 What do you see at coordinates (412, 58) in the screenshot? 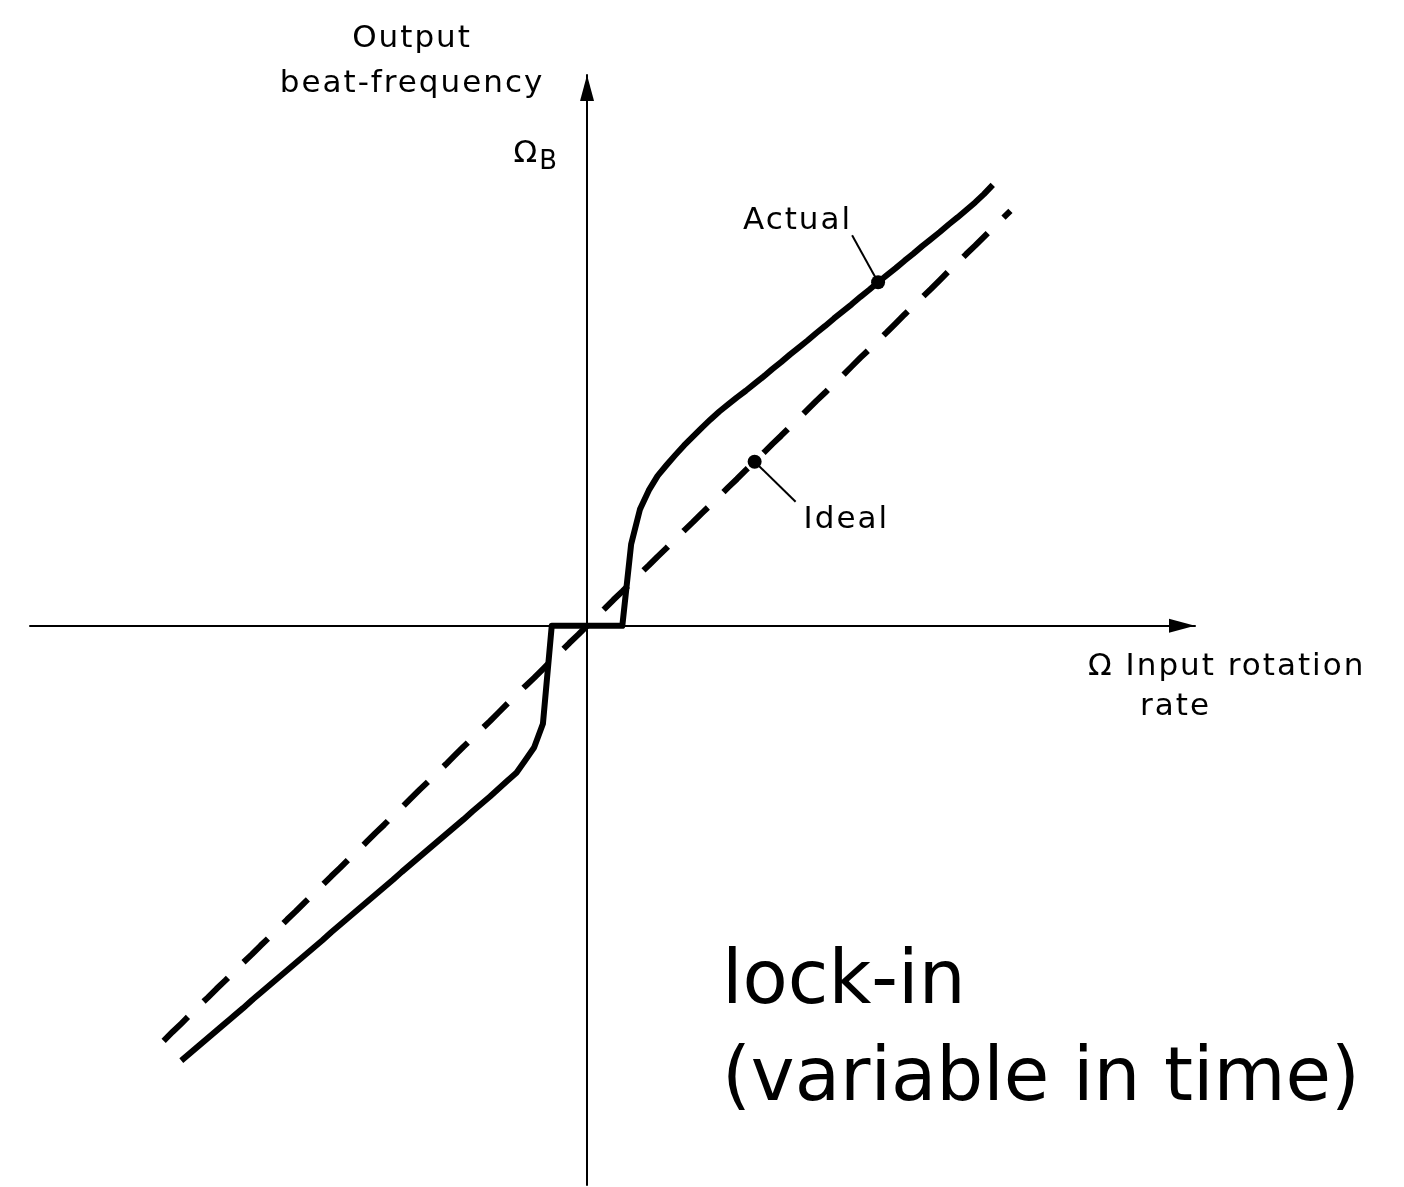
I see `y-axis-title: Output beat-frequency` at bounding box center [412, 58].